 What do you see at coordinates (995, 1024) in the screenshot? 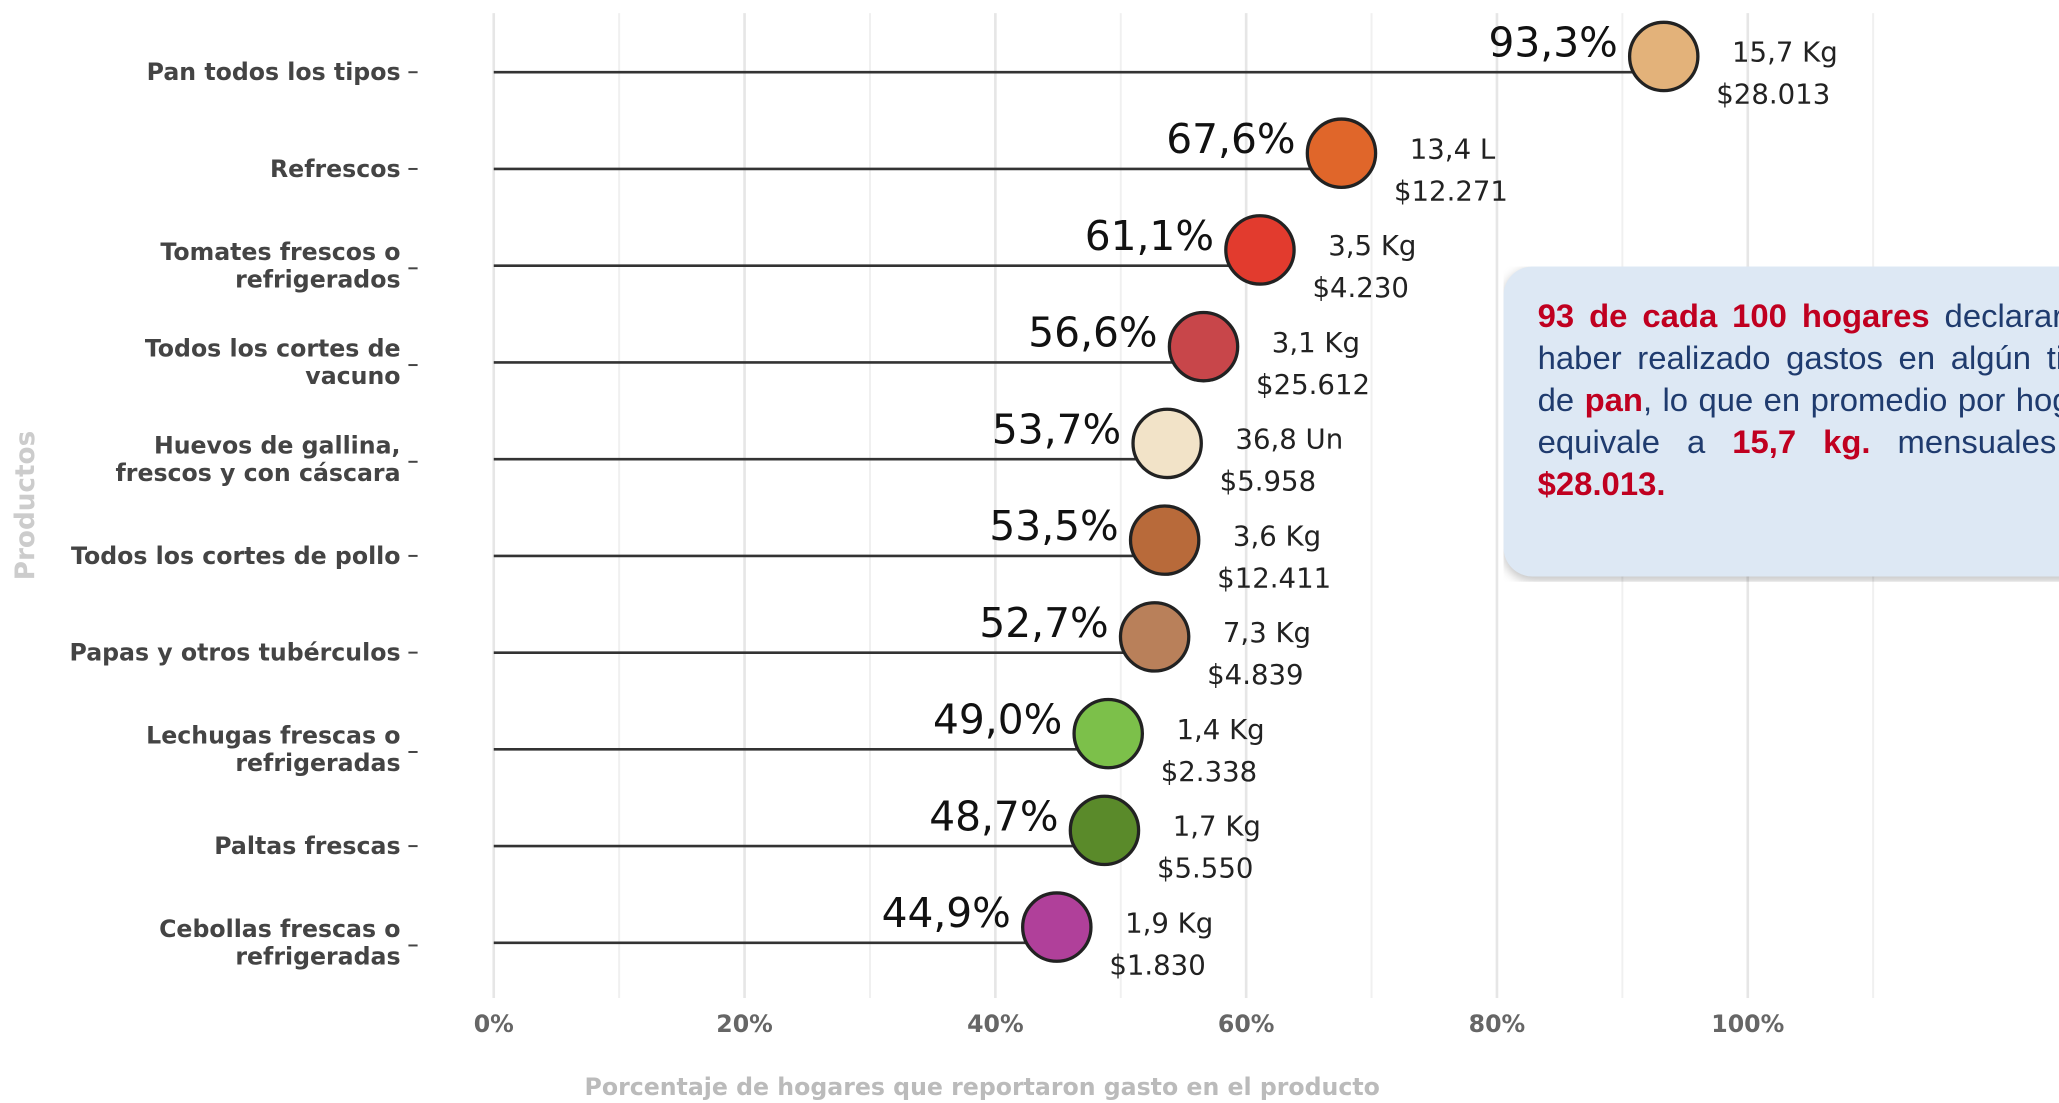
I see `x-tick-label: 40%` at bounding box center [995, 1024].